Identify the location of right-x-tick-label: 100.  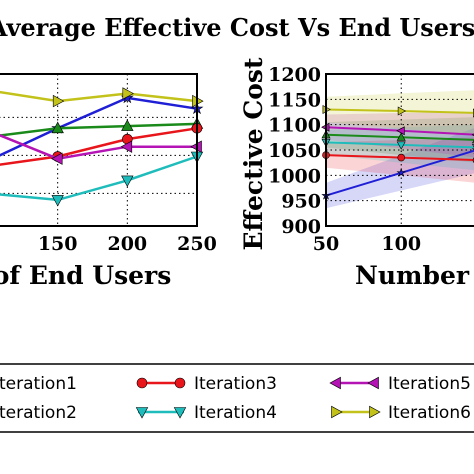
(401, 244).